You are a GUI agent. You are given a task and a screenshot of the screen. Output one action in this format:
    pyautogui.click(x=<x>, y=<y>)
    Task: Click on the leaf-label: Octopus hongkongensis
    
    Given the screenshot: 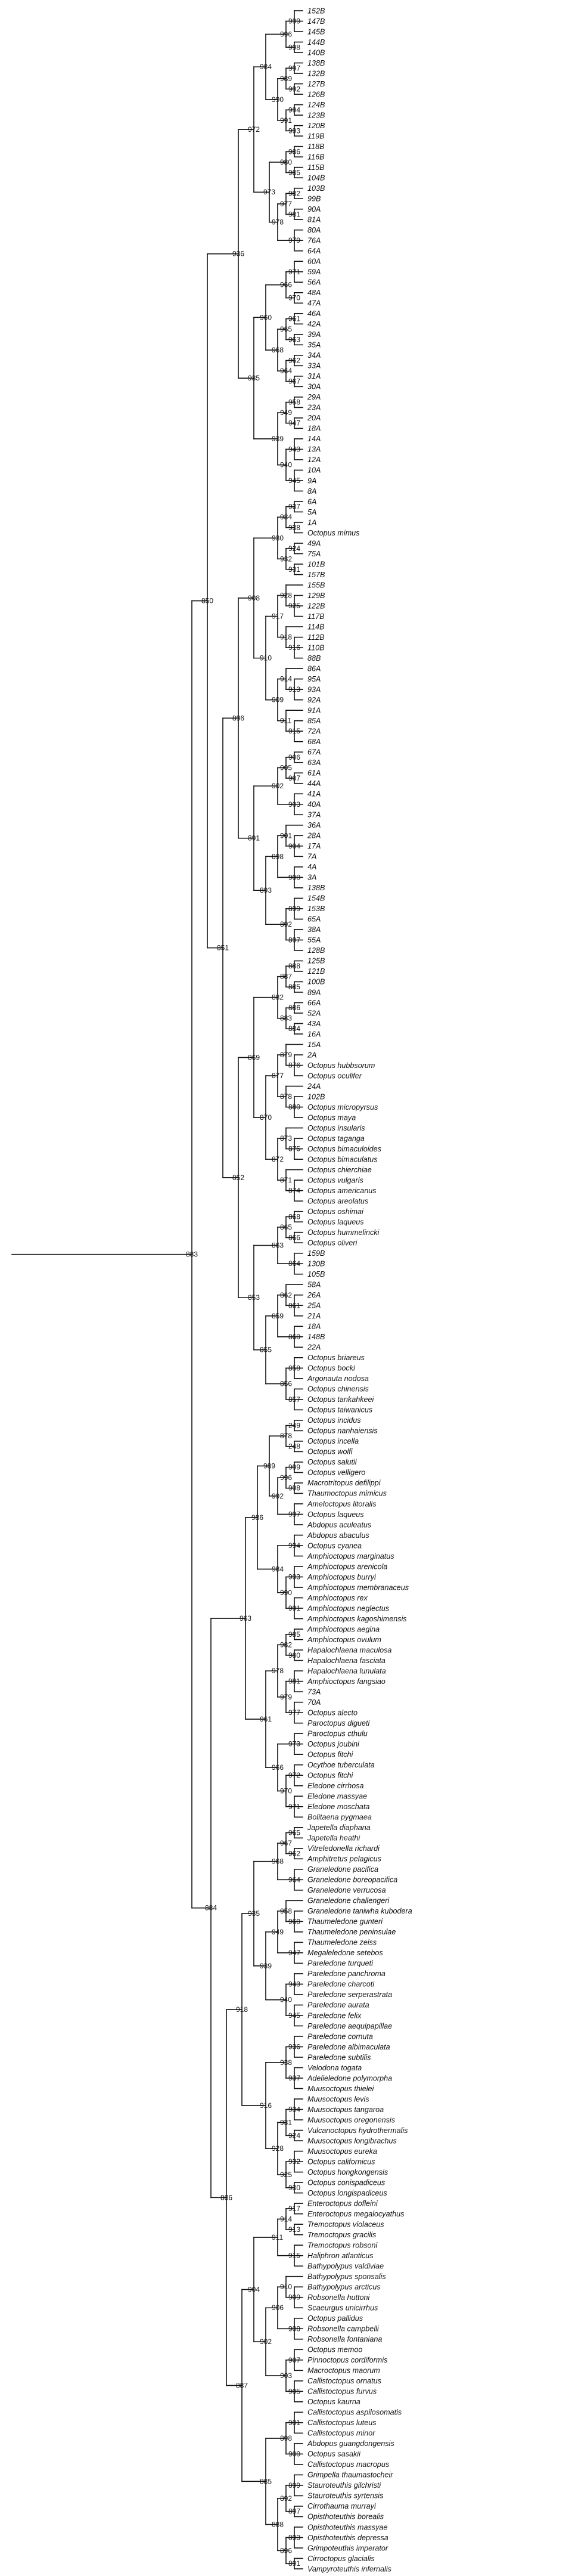 What is the action you would take?
    pyautogui.click(x=347, y=2172)
    